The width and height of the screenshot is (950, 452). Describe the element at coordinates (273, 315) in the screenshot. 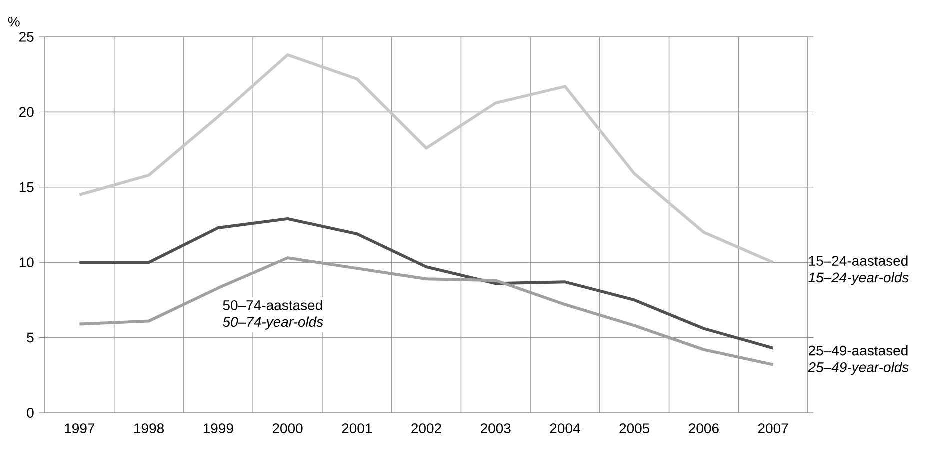

I see `series-label: 50–74-aastased 50–74-year-olds` at that location.